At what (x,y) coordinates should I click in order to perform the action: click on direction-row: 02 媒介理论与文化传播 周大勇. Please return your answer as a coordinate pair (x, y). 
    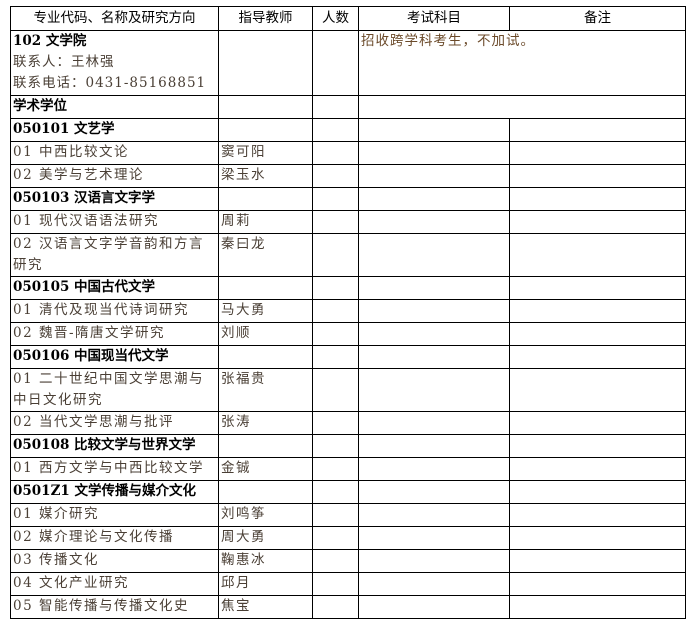
    Looking at the image, I should click on (348, 538).